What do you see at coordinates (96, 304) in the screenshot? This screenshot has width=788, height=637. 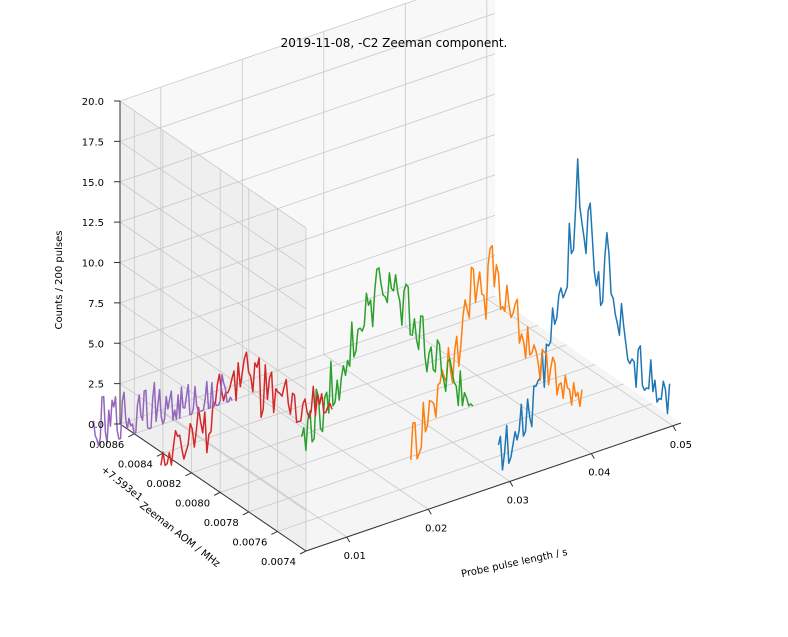 I see `z-tick-label: 7.5` at bounding box center [96, 304].